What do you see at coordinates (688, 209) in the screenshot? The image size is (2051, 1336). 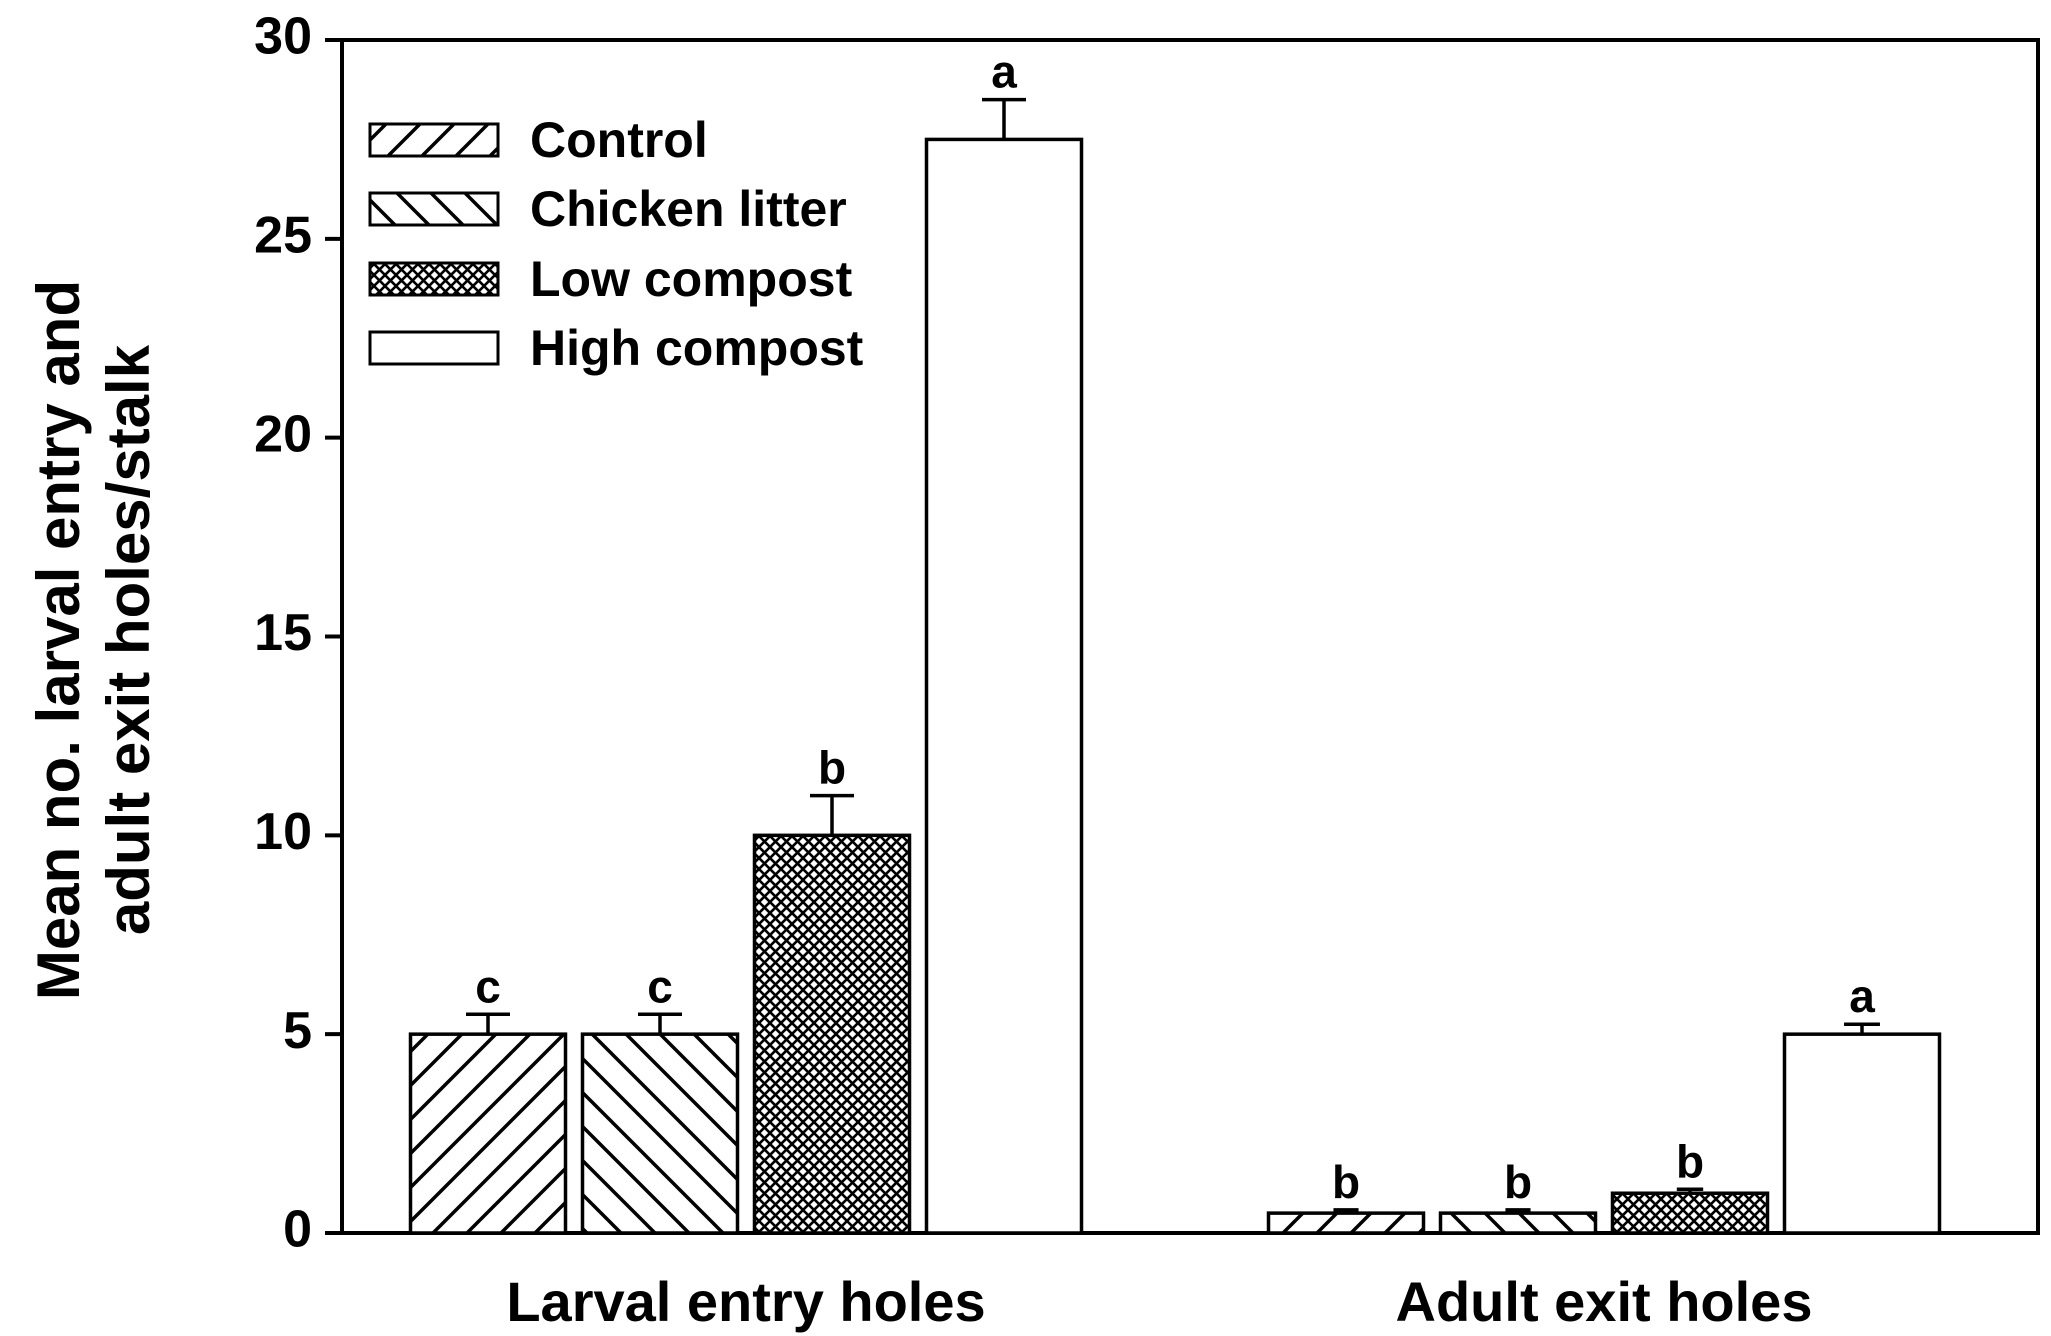 I see `legend-label-chicken-litter: Chicken litter` at bounding box center [688, 209].